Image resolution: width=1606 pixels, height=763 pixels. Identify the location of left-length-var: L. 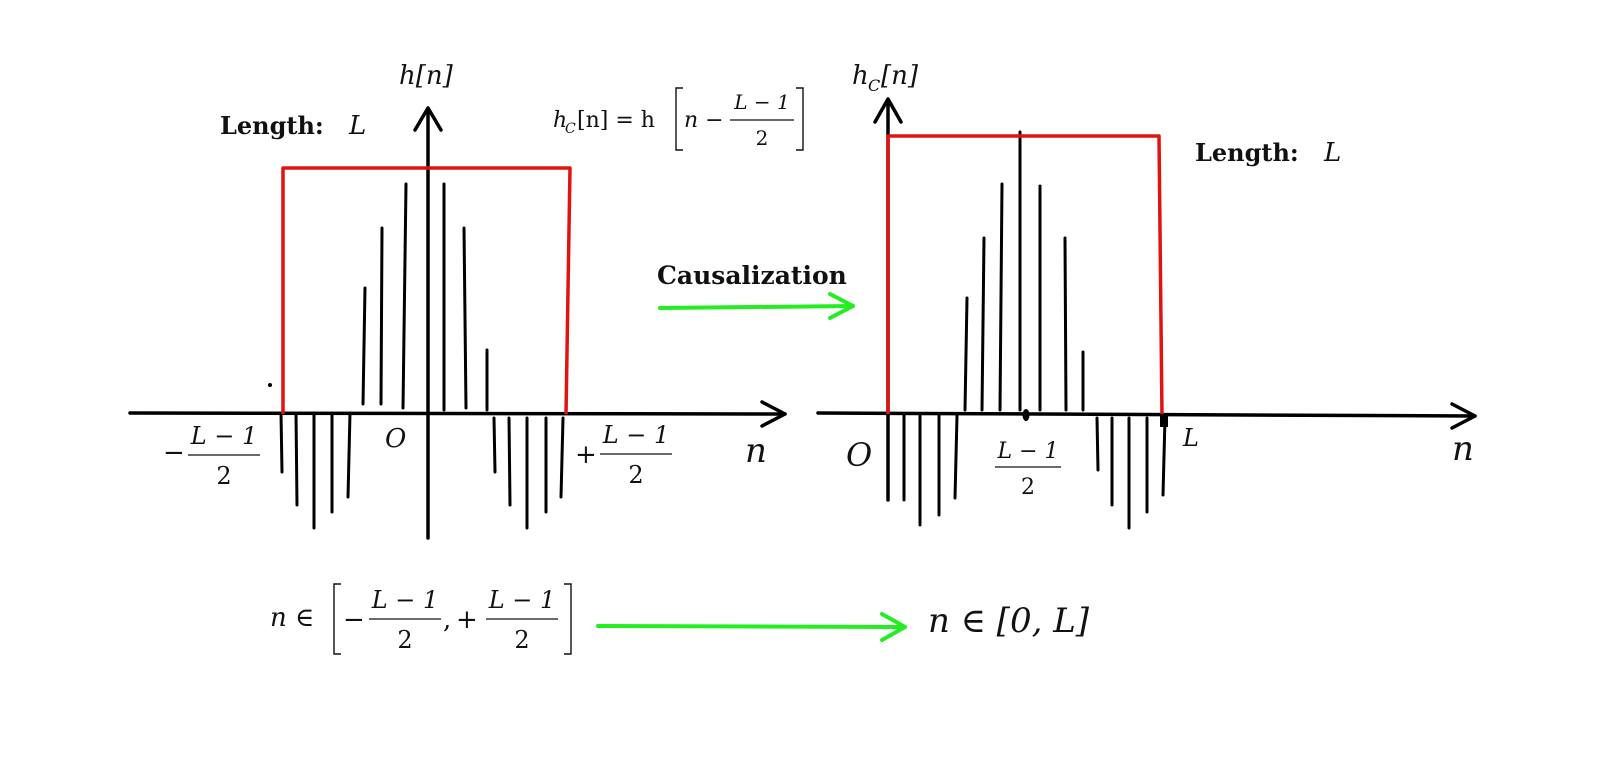
(357, 126).